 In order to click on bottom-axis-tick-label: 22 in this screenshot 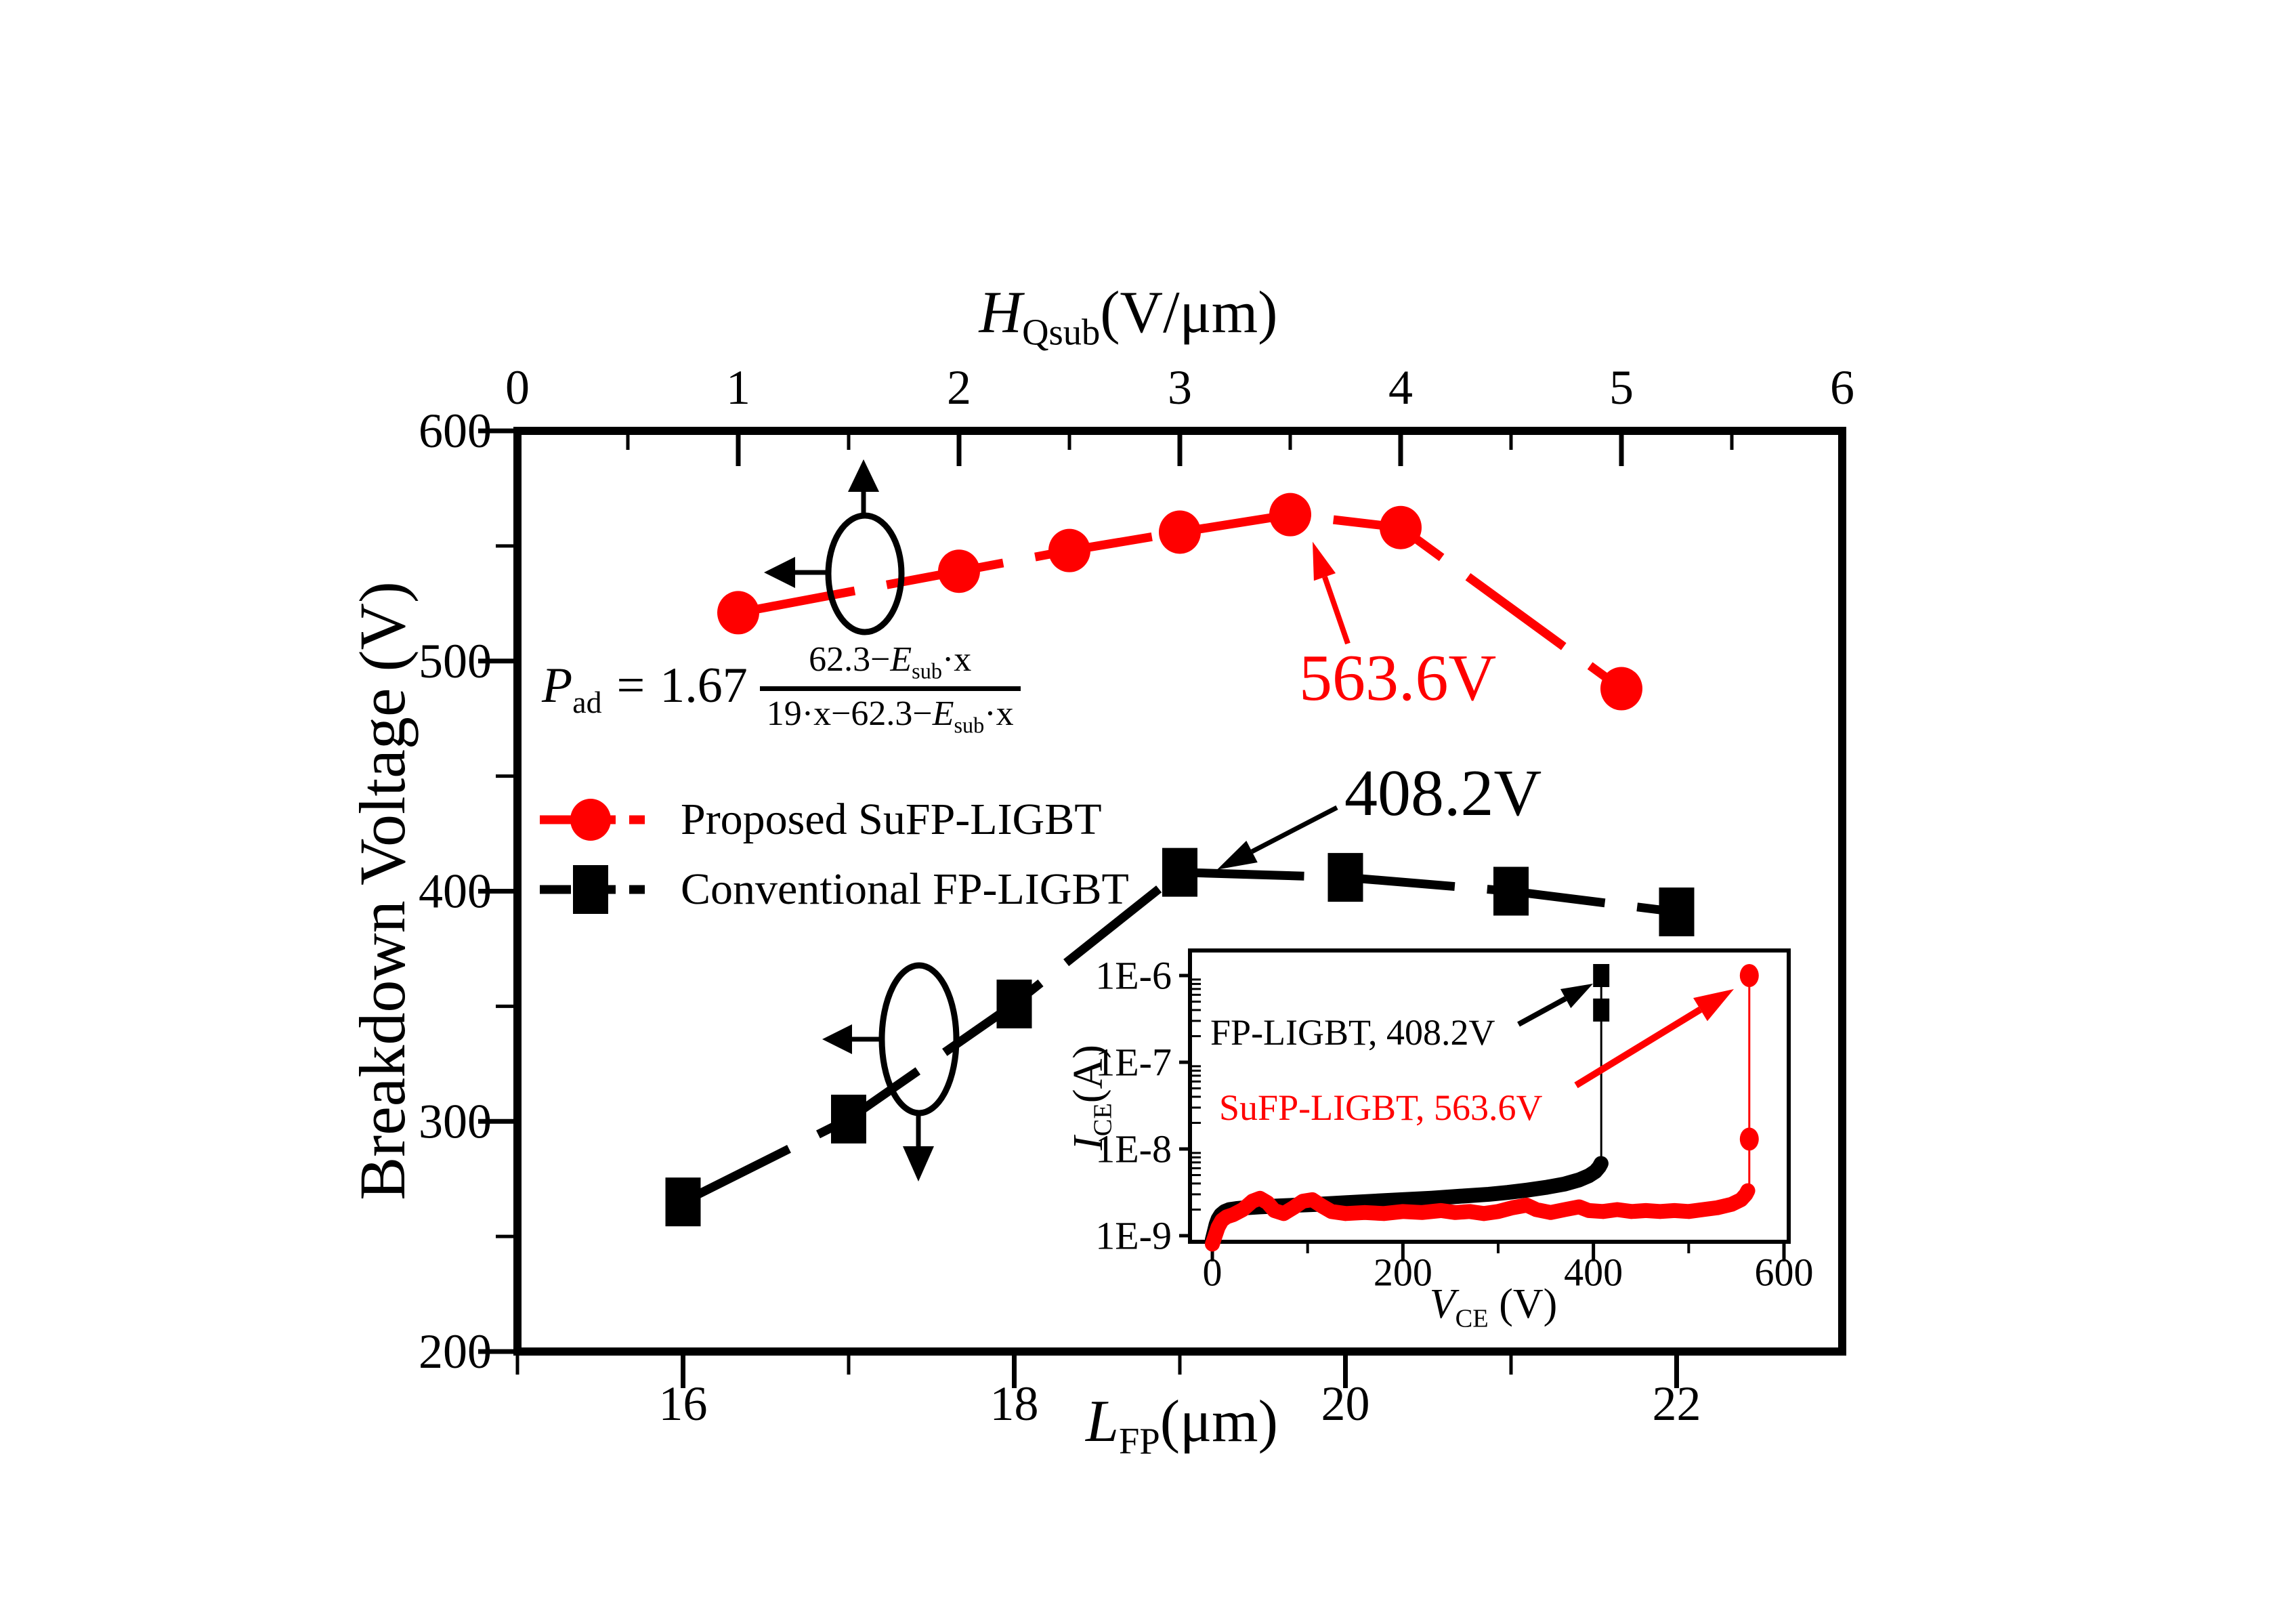, I will do `click(1677, 1404)`.